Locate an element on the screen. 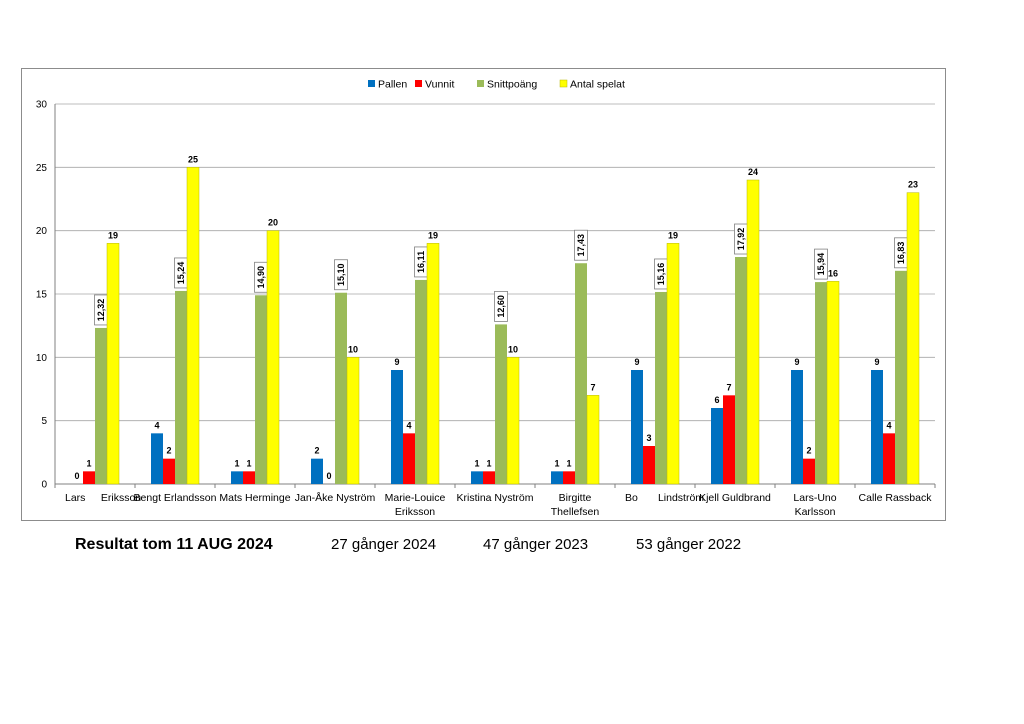 The height and width of the screenshot is (724, 1024). svg-text: 14,90 is located at coordinates (261, 277).